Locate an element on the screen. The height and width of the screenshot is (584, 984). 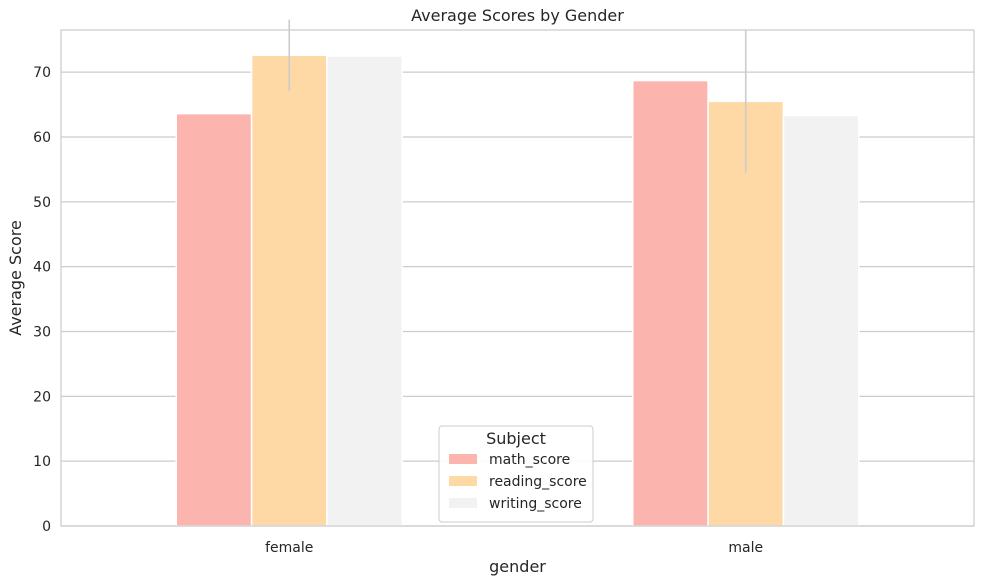
chart-title: Average Scores by Gender is located at coordinates (517, 15).